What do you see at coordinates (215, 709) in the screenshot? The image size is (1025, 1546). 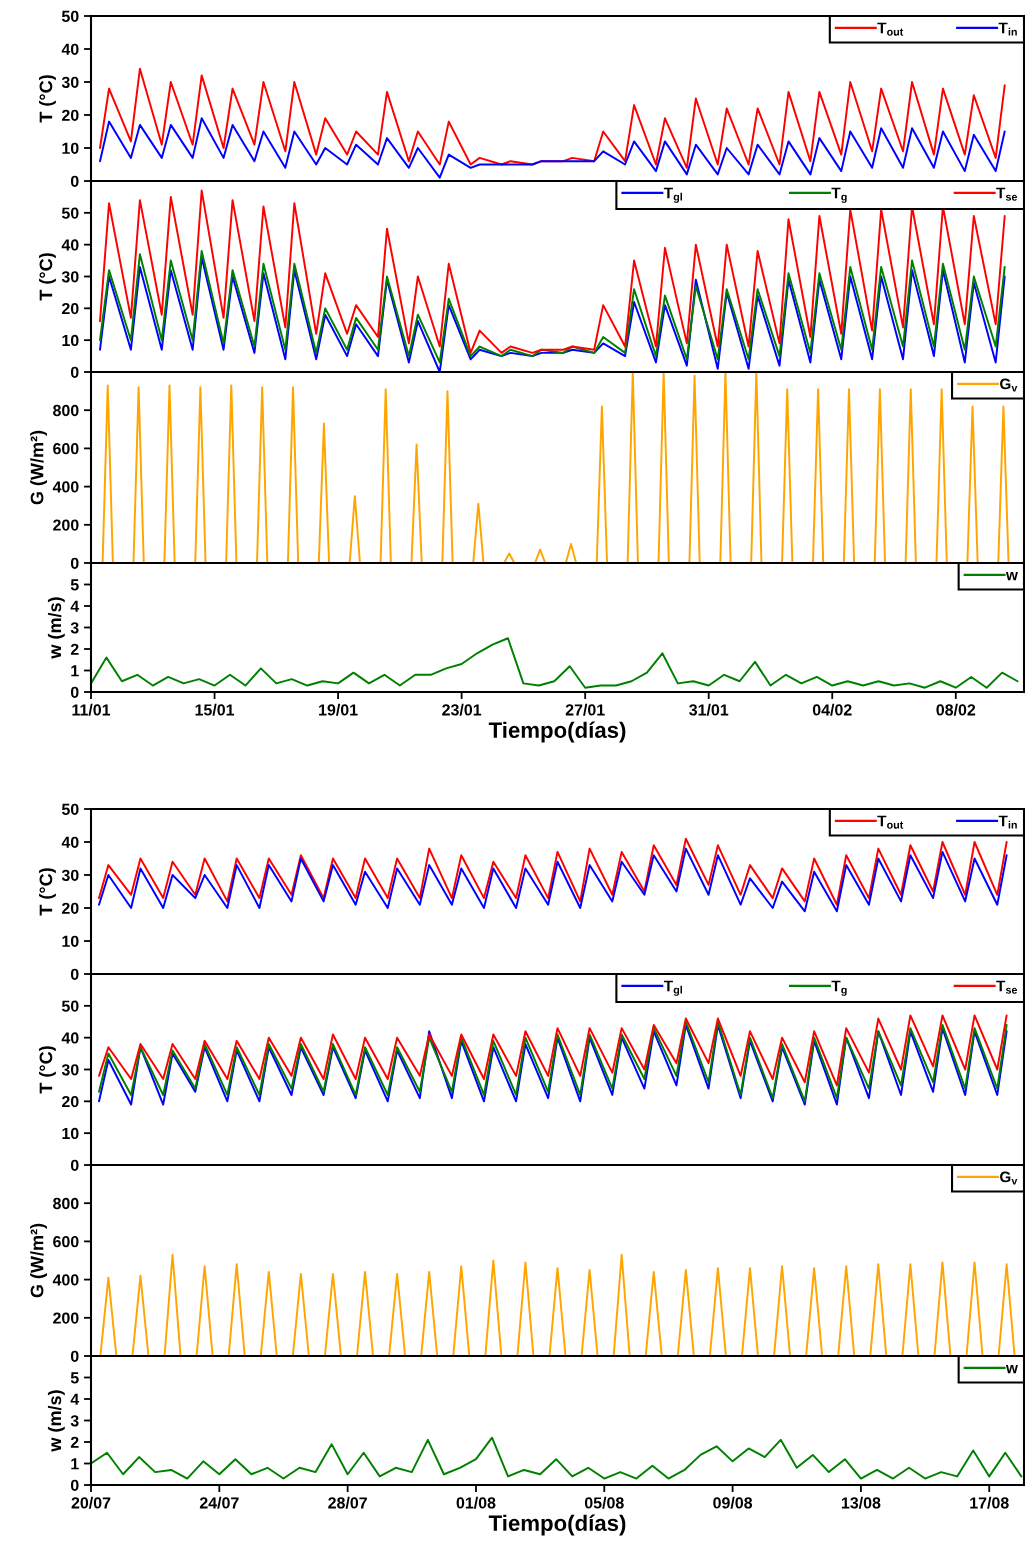 I see `x-tick-label: 15/01` at bounding box center [215, 709].